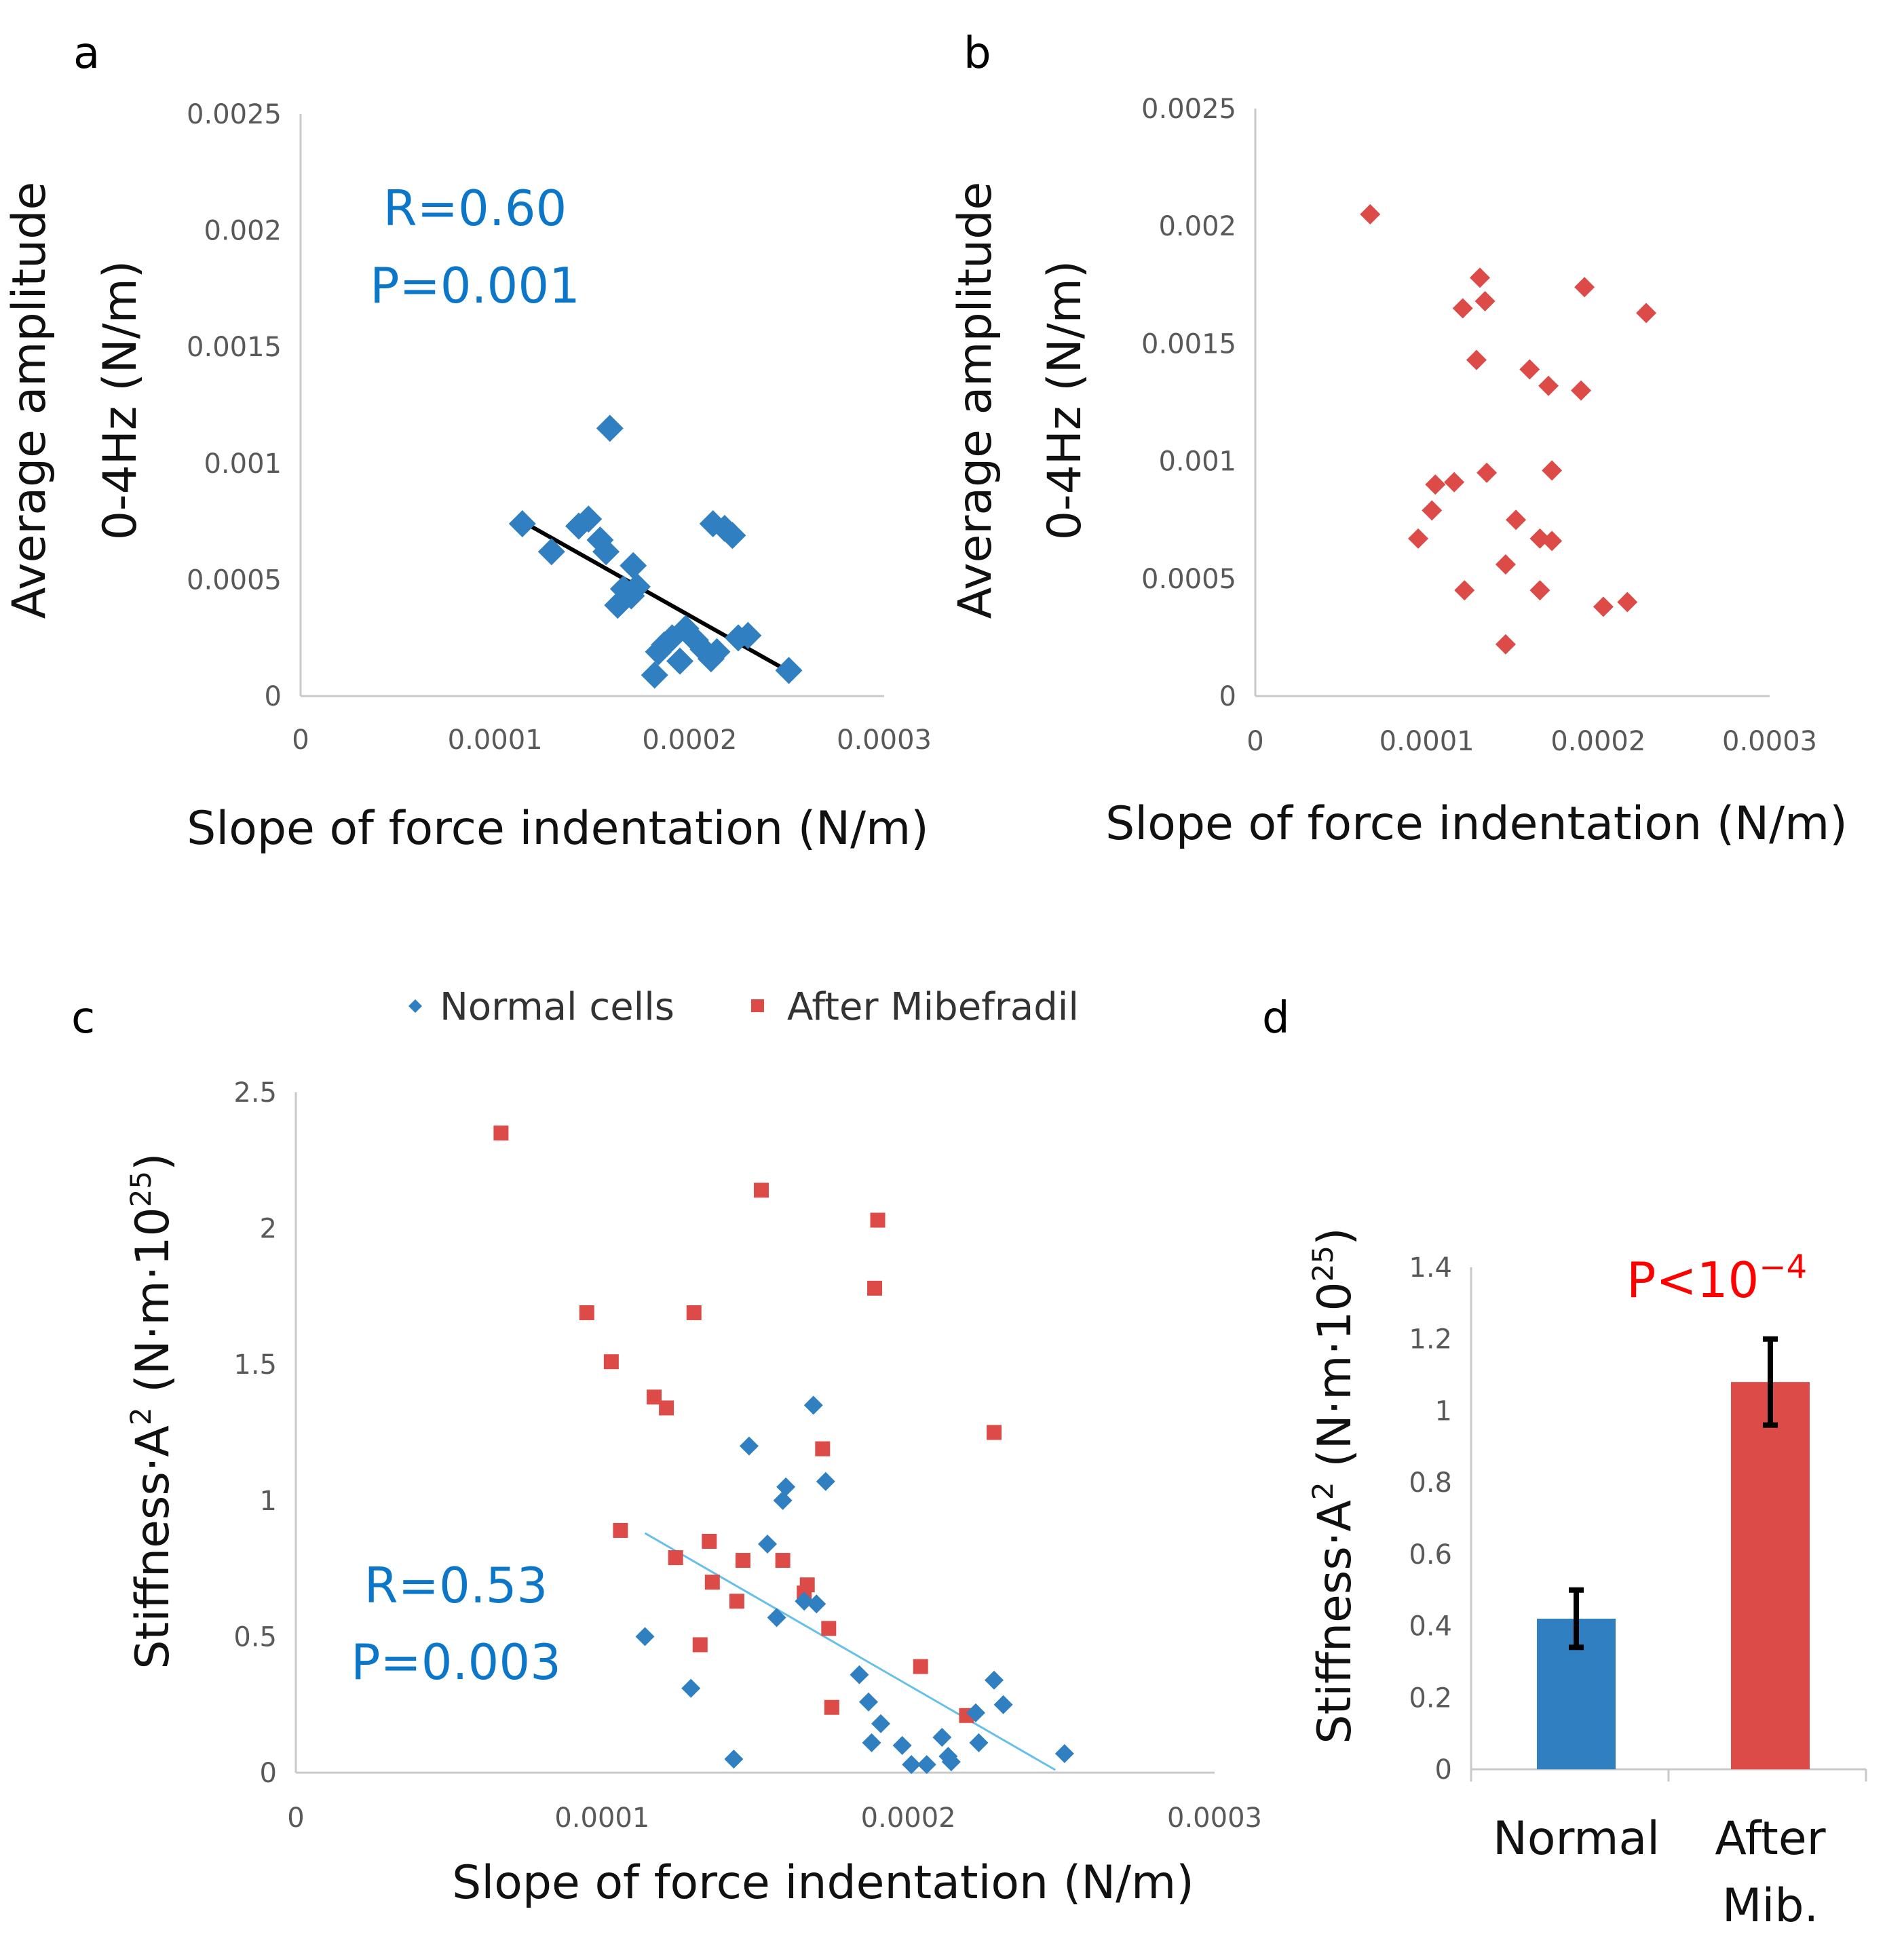 This screenshot has height=1945, width=1904. Describe the element at coordinates (300, 741) in the screenshot. I see `panel-a-x-tick-label: 0` at that location.